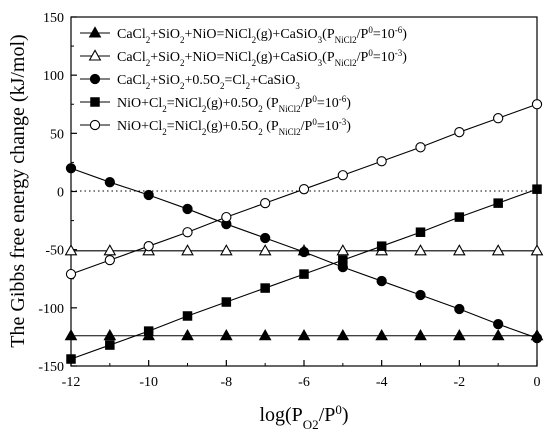 This screenshot has height=438, width=550. Describe the element at coordinates (18, 190) in the screenshot. I see `y-axis-title: The Gibbs free energy change (kJ/mol)` at that location.